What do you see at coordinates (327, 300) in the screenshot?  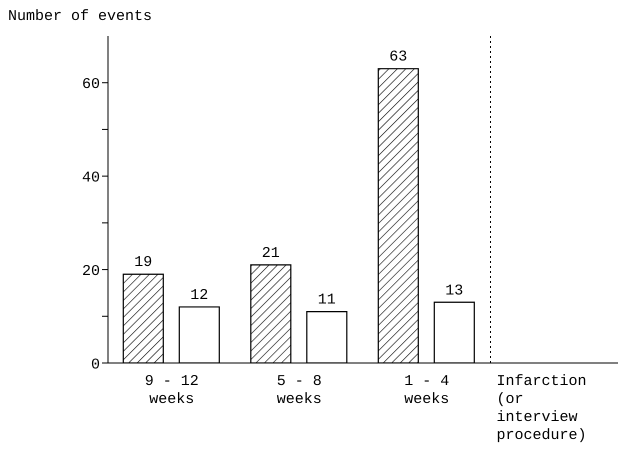 I see `data-label: 11` at bounding box center [327, 300].